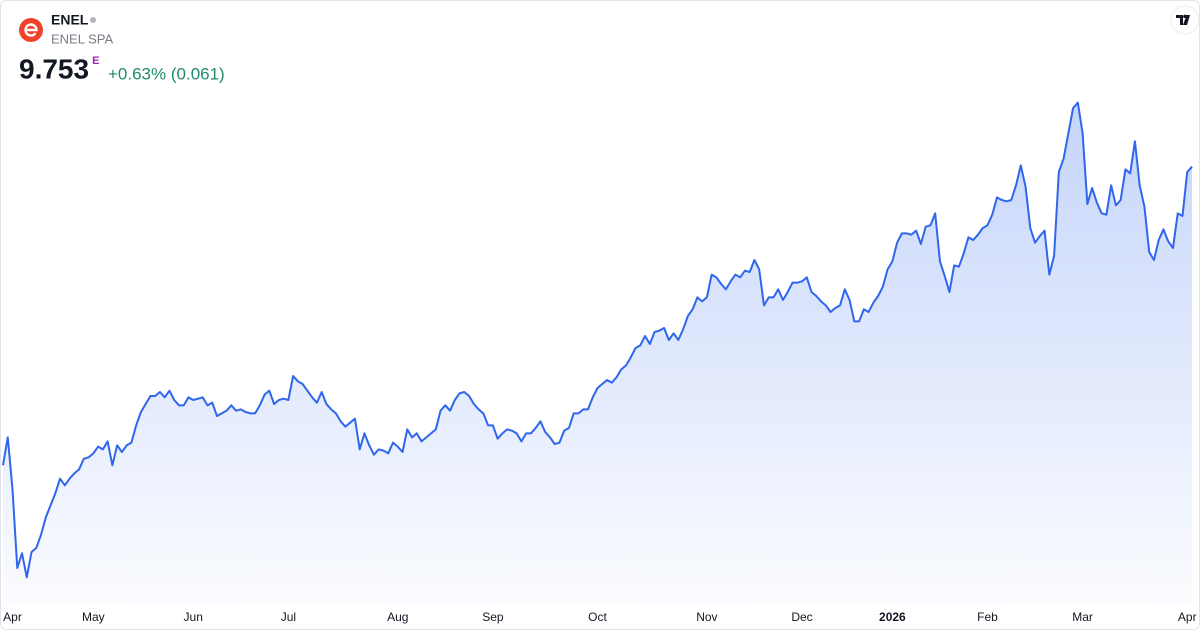 The image size is (1200, 630). I want to click on x-tick-label: Dec, so click(801, 617).